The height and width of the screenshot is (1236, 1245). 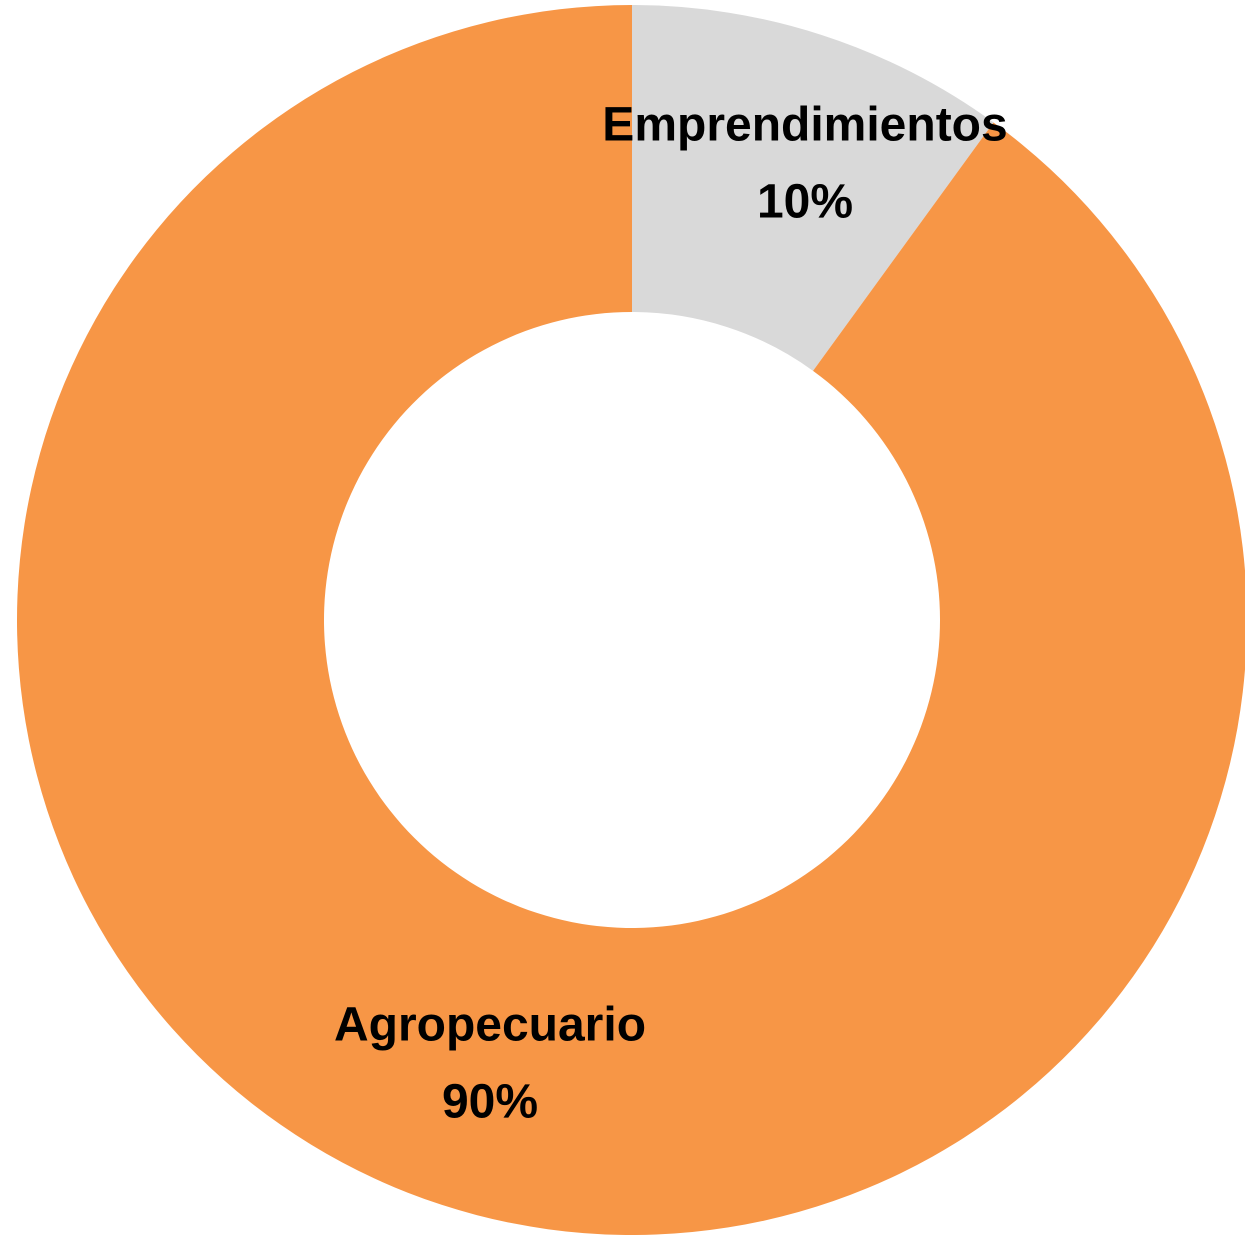 I want to click on donut-slice, so click(x=813, y=188).